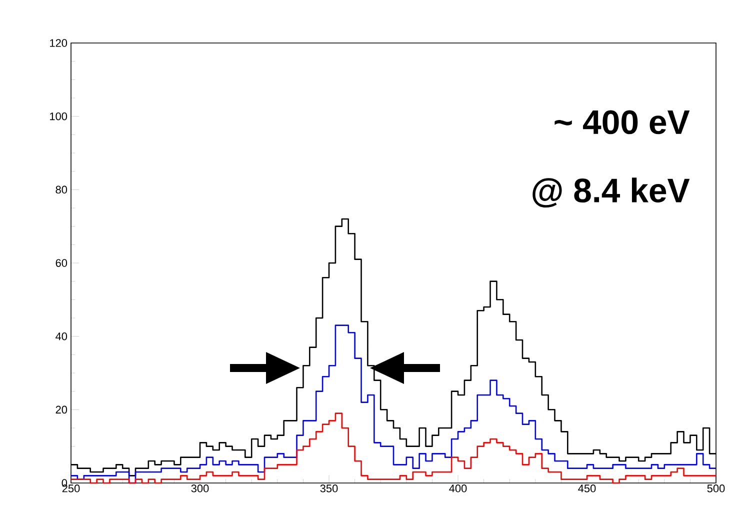  I want to click on y-tick-label: 80, so click(62, 190).